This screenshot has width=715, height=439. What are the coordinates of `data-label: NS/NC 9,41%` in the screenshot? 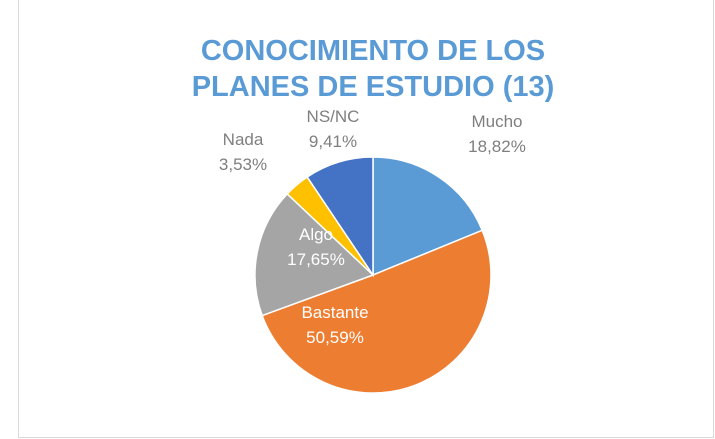 It's located at (333, 129).